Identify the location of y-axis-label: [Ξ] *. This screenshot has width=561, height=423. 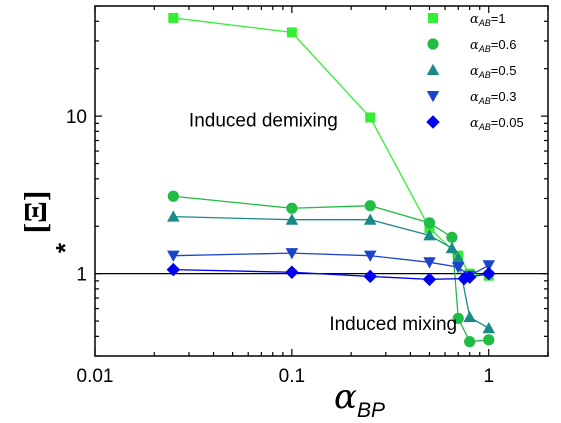
(48, 222).